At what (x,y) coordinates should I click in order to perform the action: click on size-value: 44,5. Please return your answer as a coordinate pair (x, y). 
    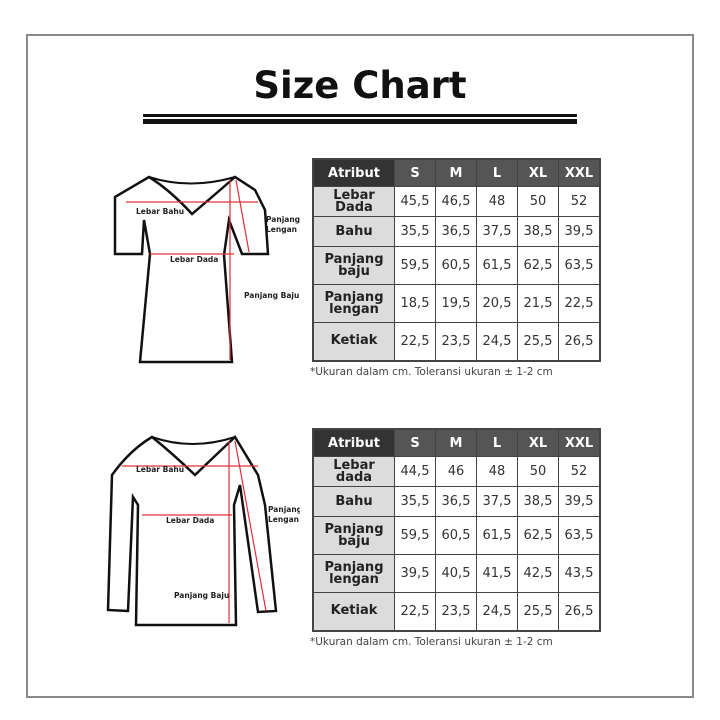
    Looking at the image, I should click on (415, 471).